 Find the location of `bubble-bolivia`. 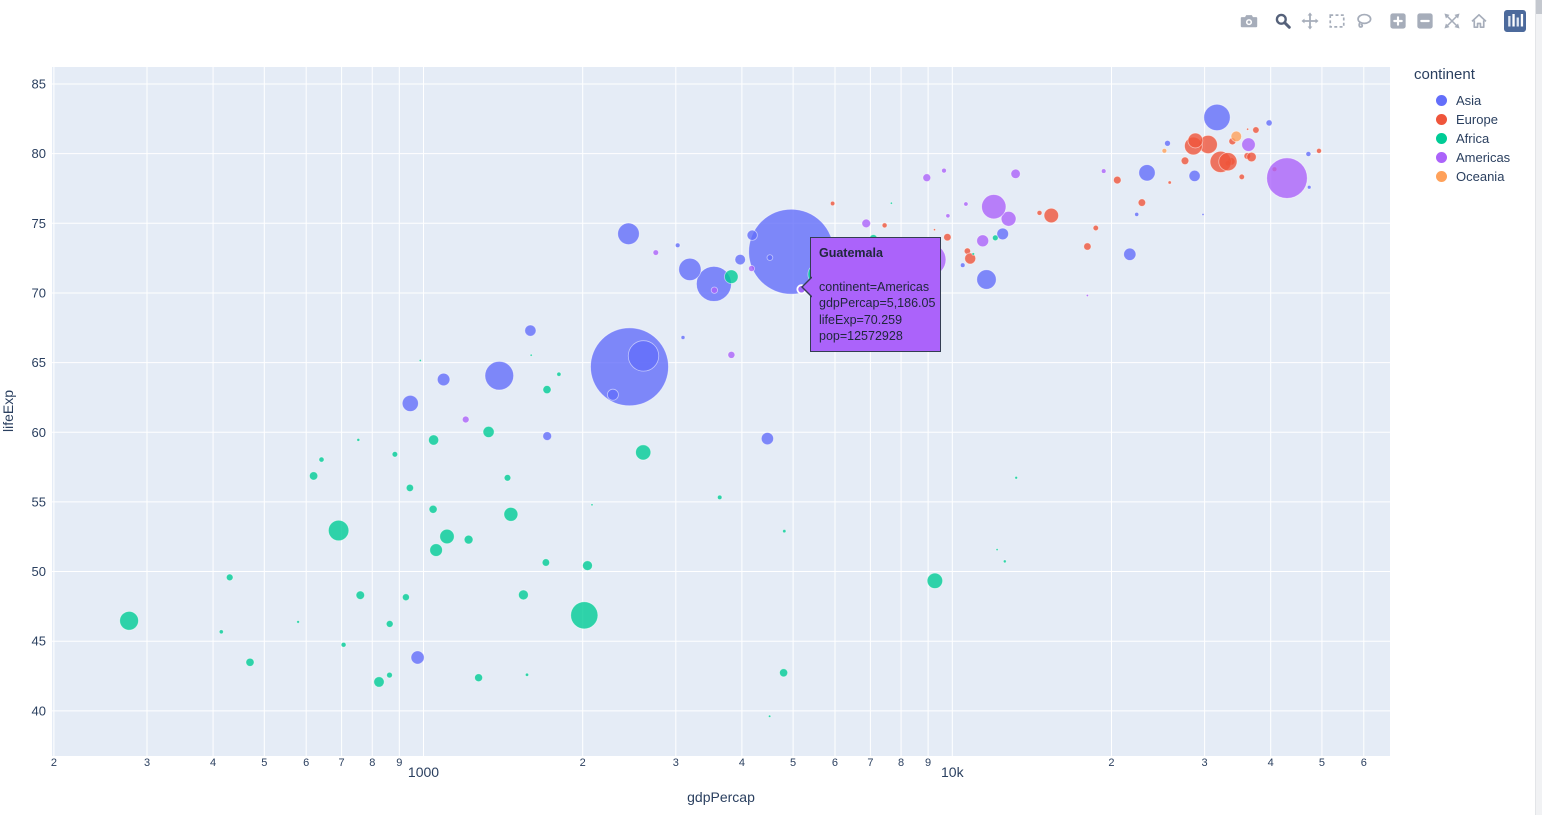

bubble-bolivia is located at coordinates (731, 354).